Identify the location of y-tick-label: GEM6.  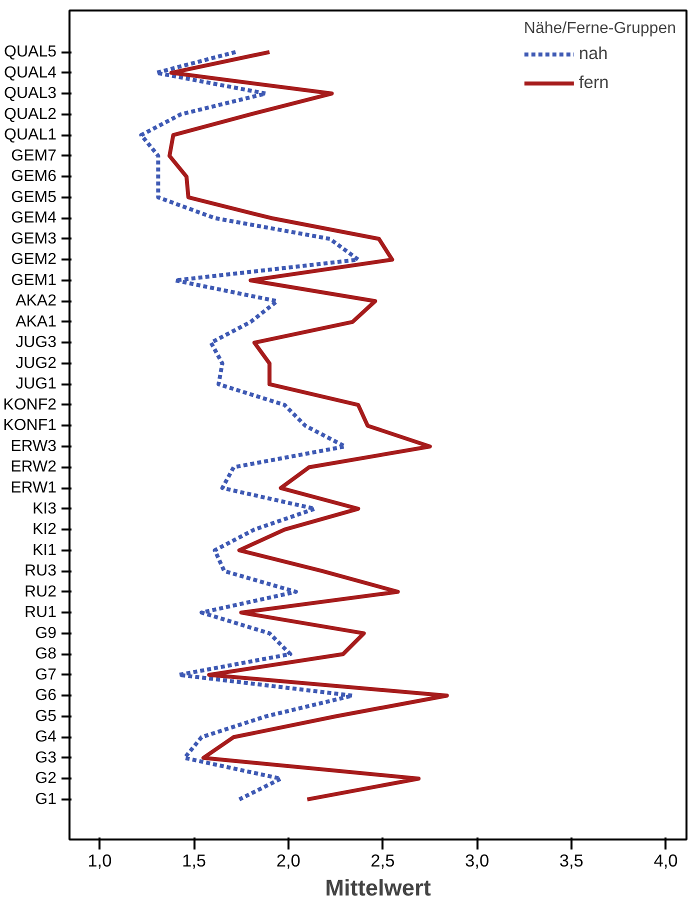
(34, 177).